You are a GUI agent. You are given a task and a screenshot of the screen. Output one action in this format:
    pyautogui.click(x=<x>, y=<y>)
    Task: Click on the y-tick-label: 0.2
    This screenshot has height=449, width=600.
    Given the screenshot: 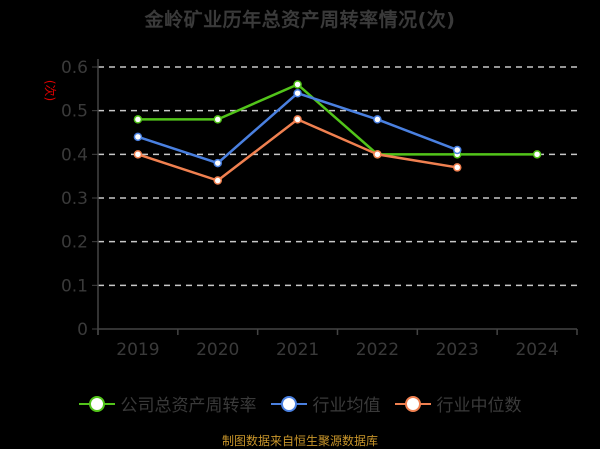 What is the action you would take?
    pyautogui.click(x=74, y=243)
    